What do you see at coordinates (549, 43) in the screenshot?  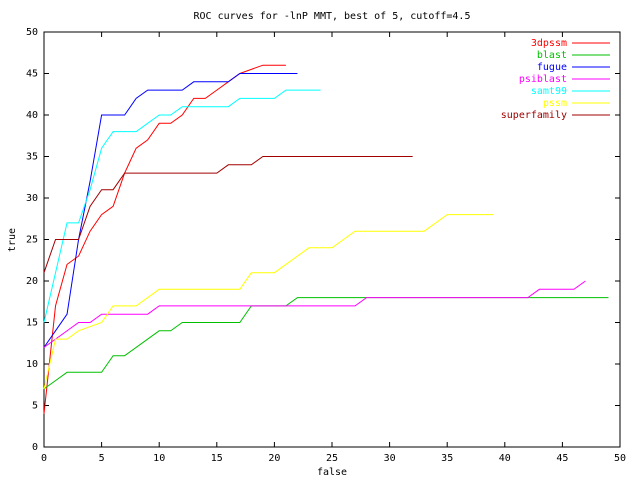 I see `legend-label: 3dpssm` at bounding box center [549, 43].